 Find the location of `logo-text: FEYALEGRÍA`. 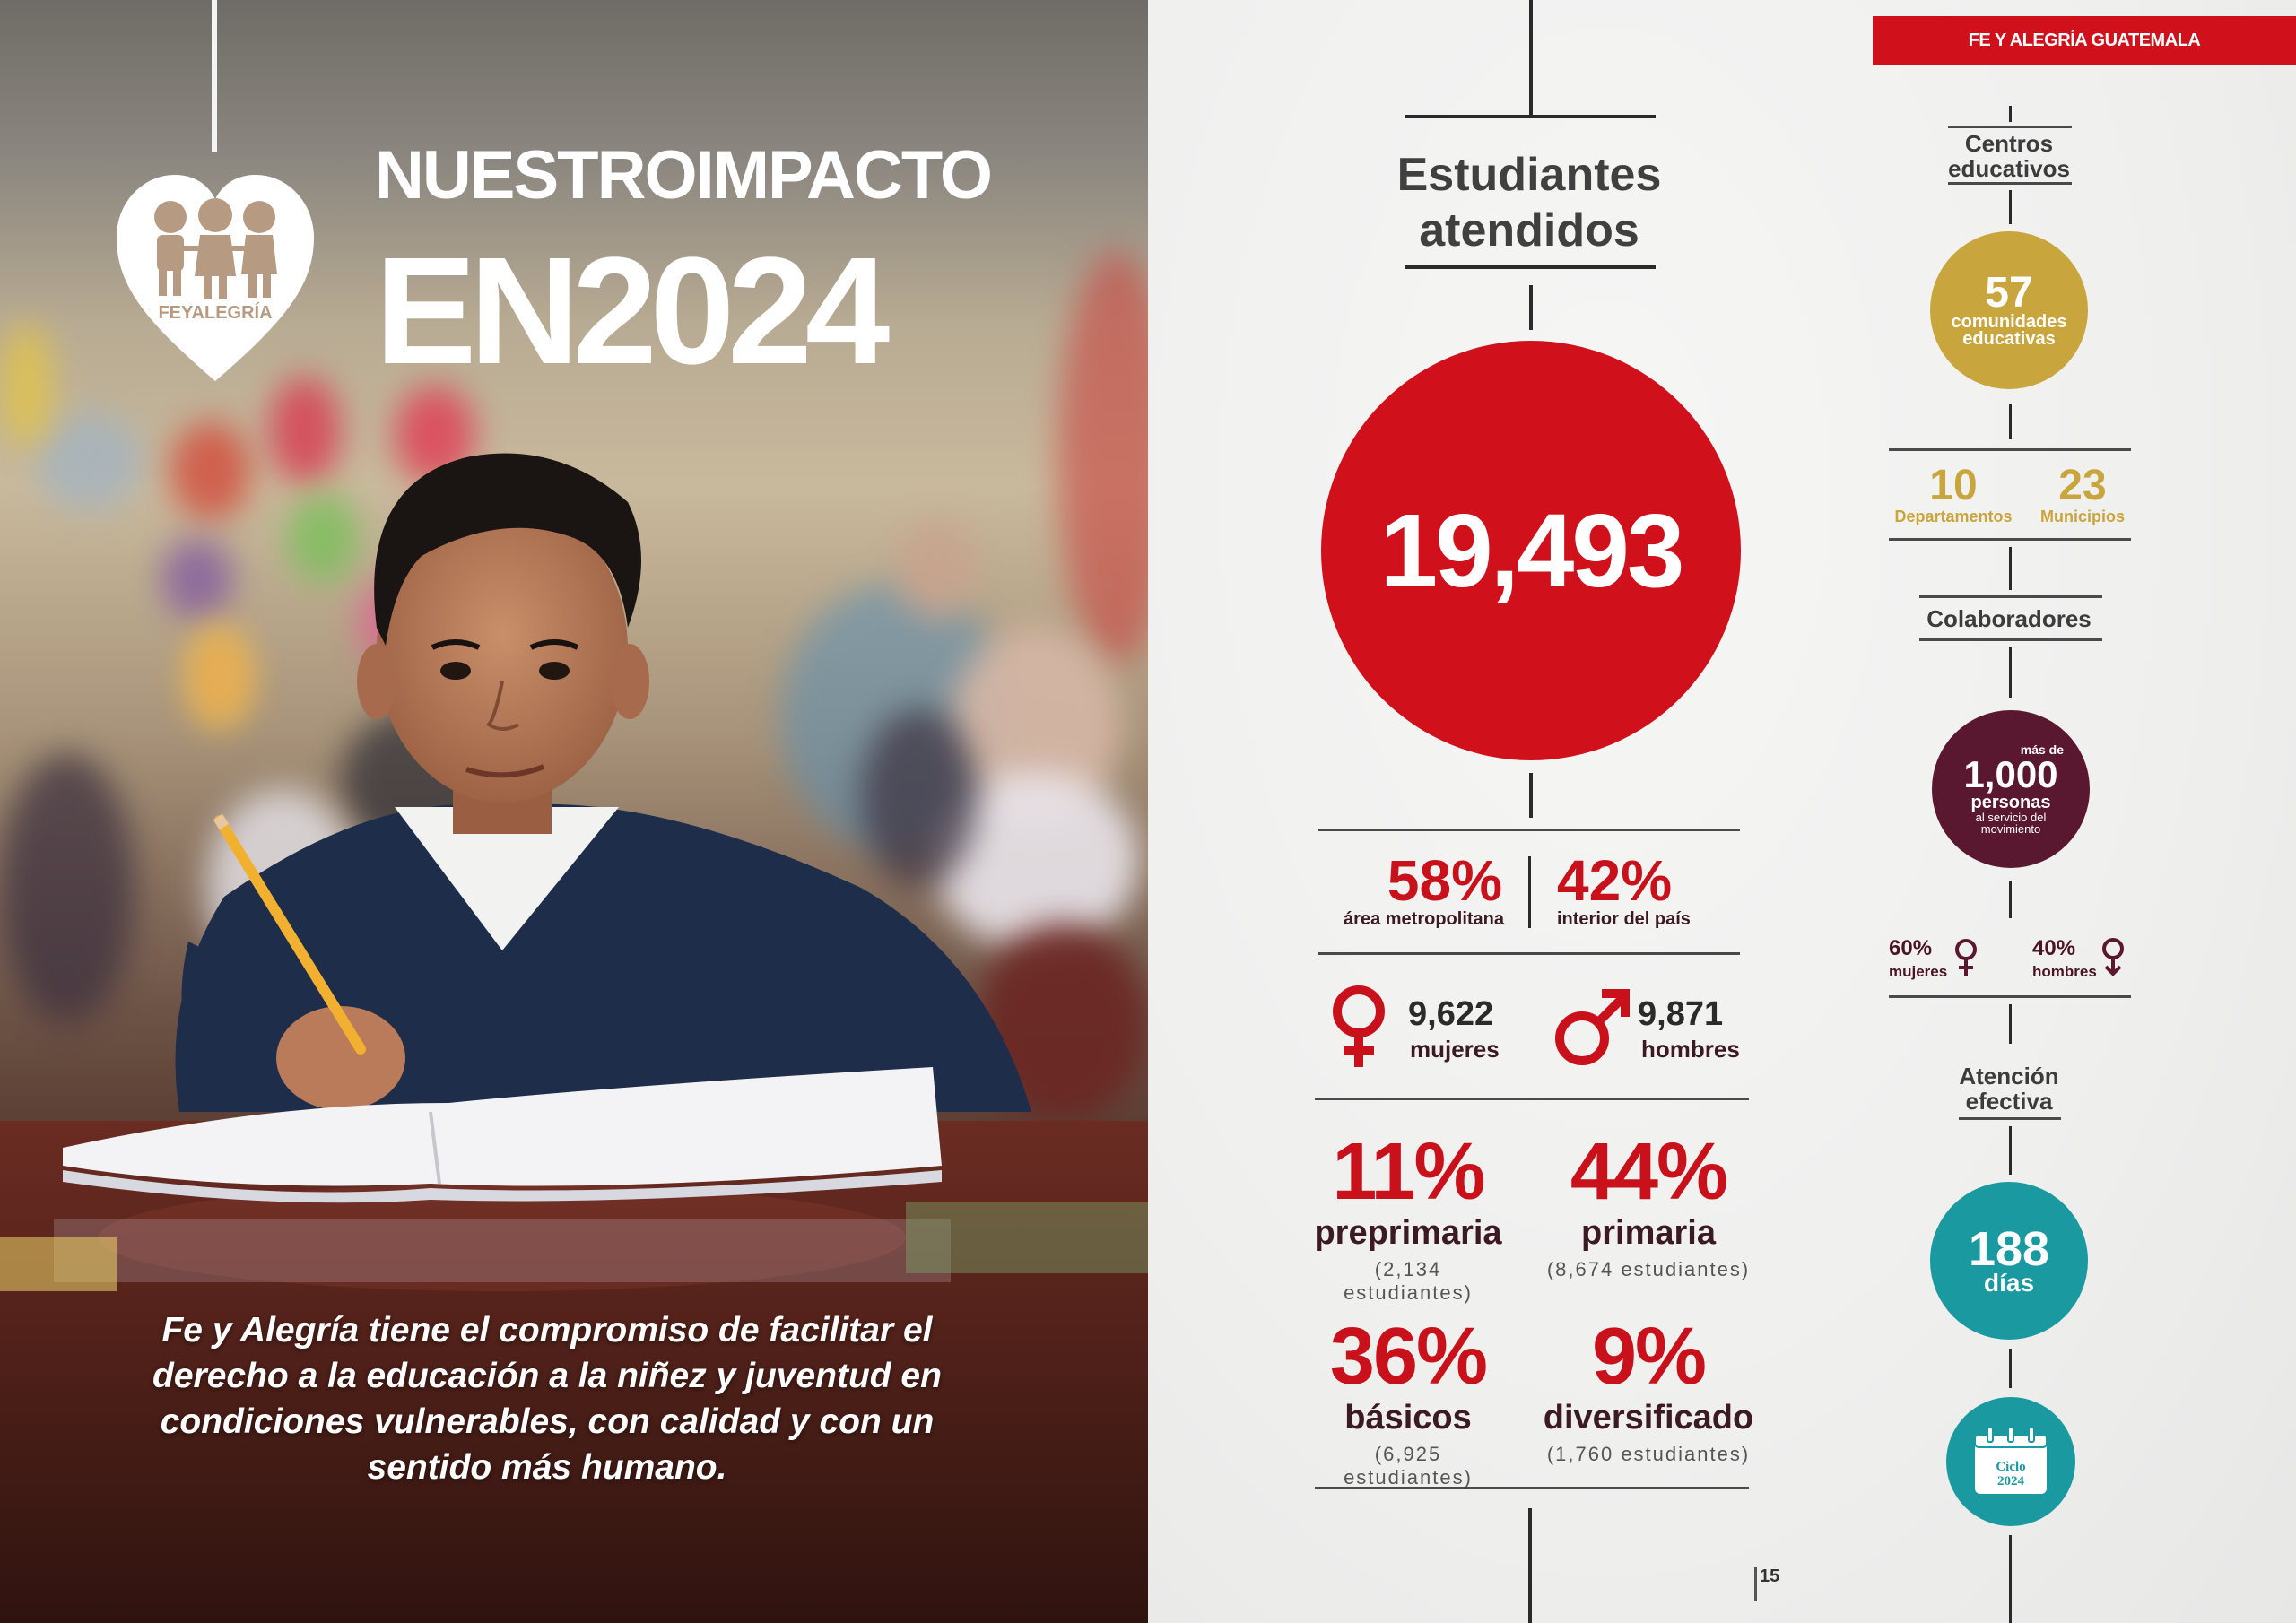

logo-text: FEYALEGRÍA is located at coordinates (215, 312).